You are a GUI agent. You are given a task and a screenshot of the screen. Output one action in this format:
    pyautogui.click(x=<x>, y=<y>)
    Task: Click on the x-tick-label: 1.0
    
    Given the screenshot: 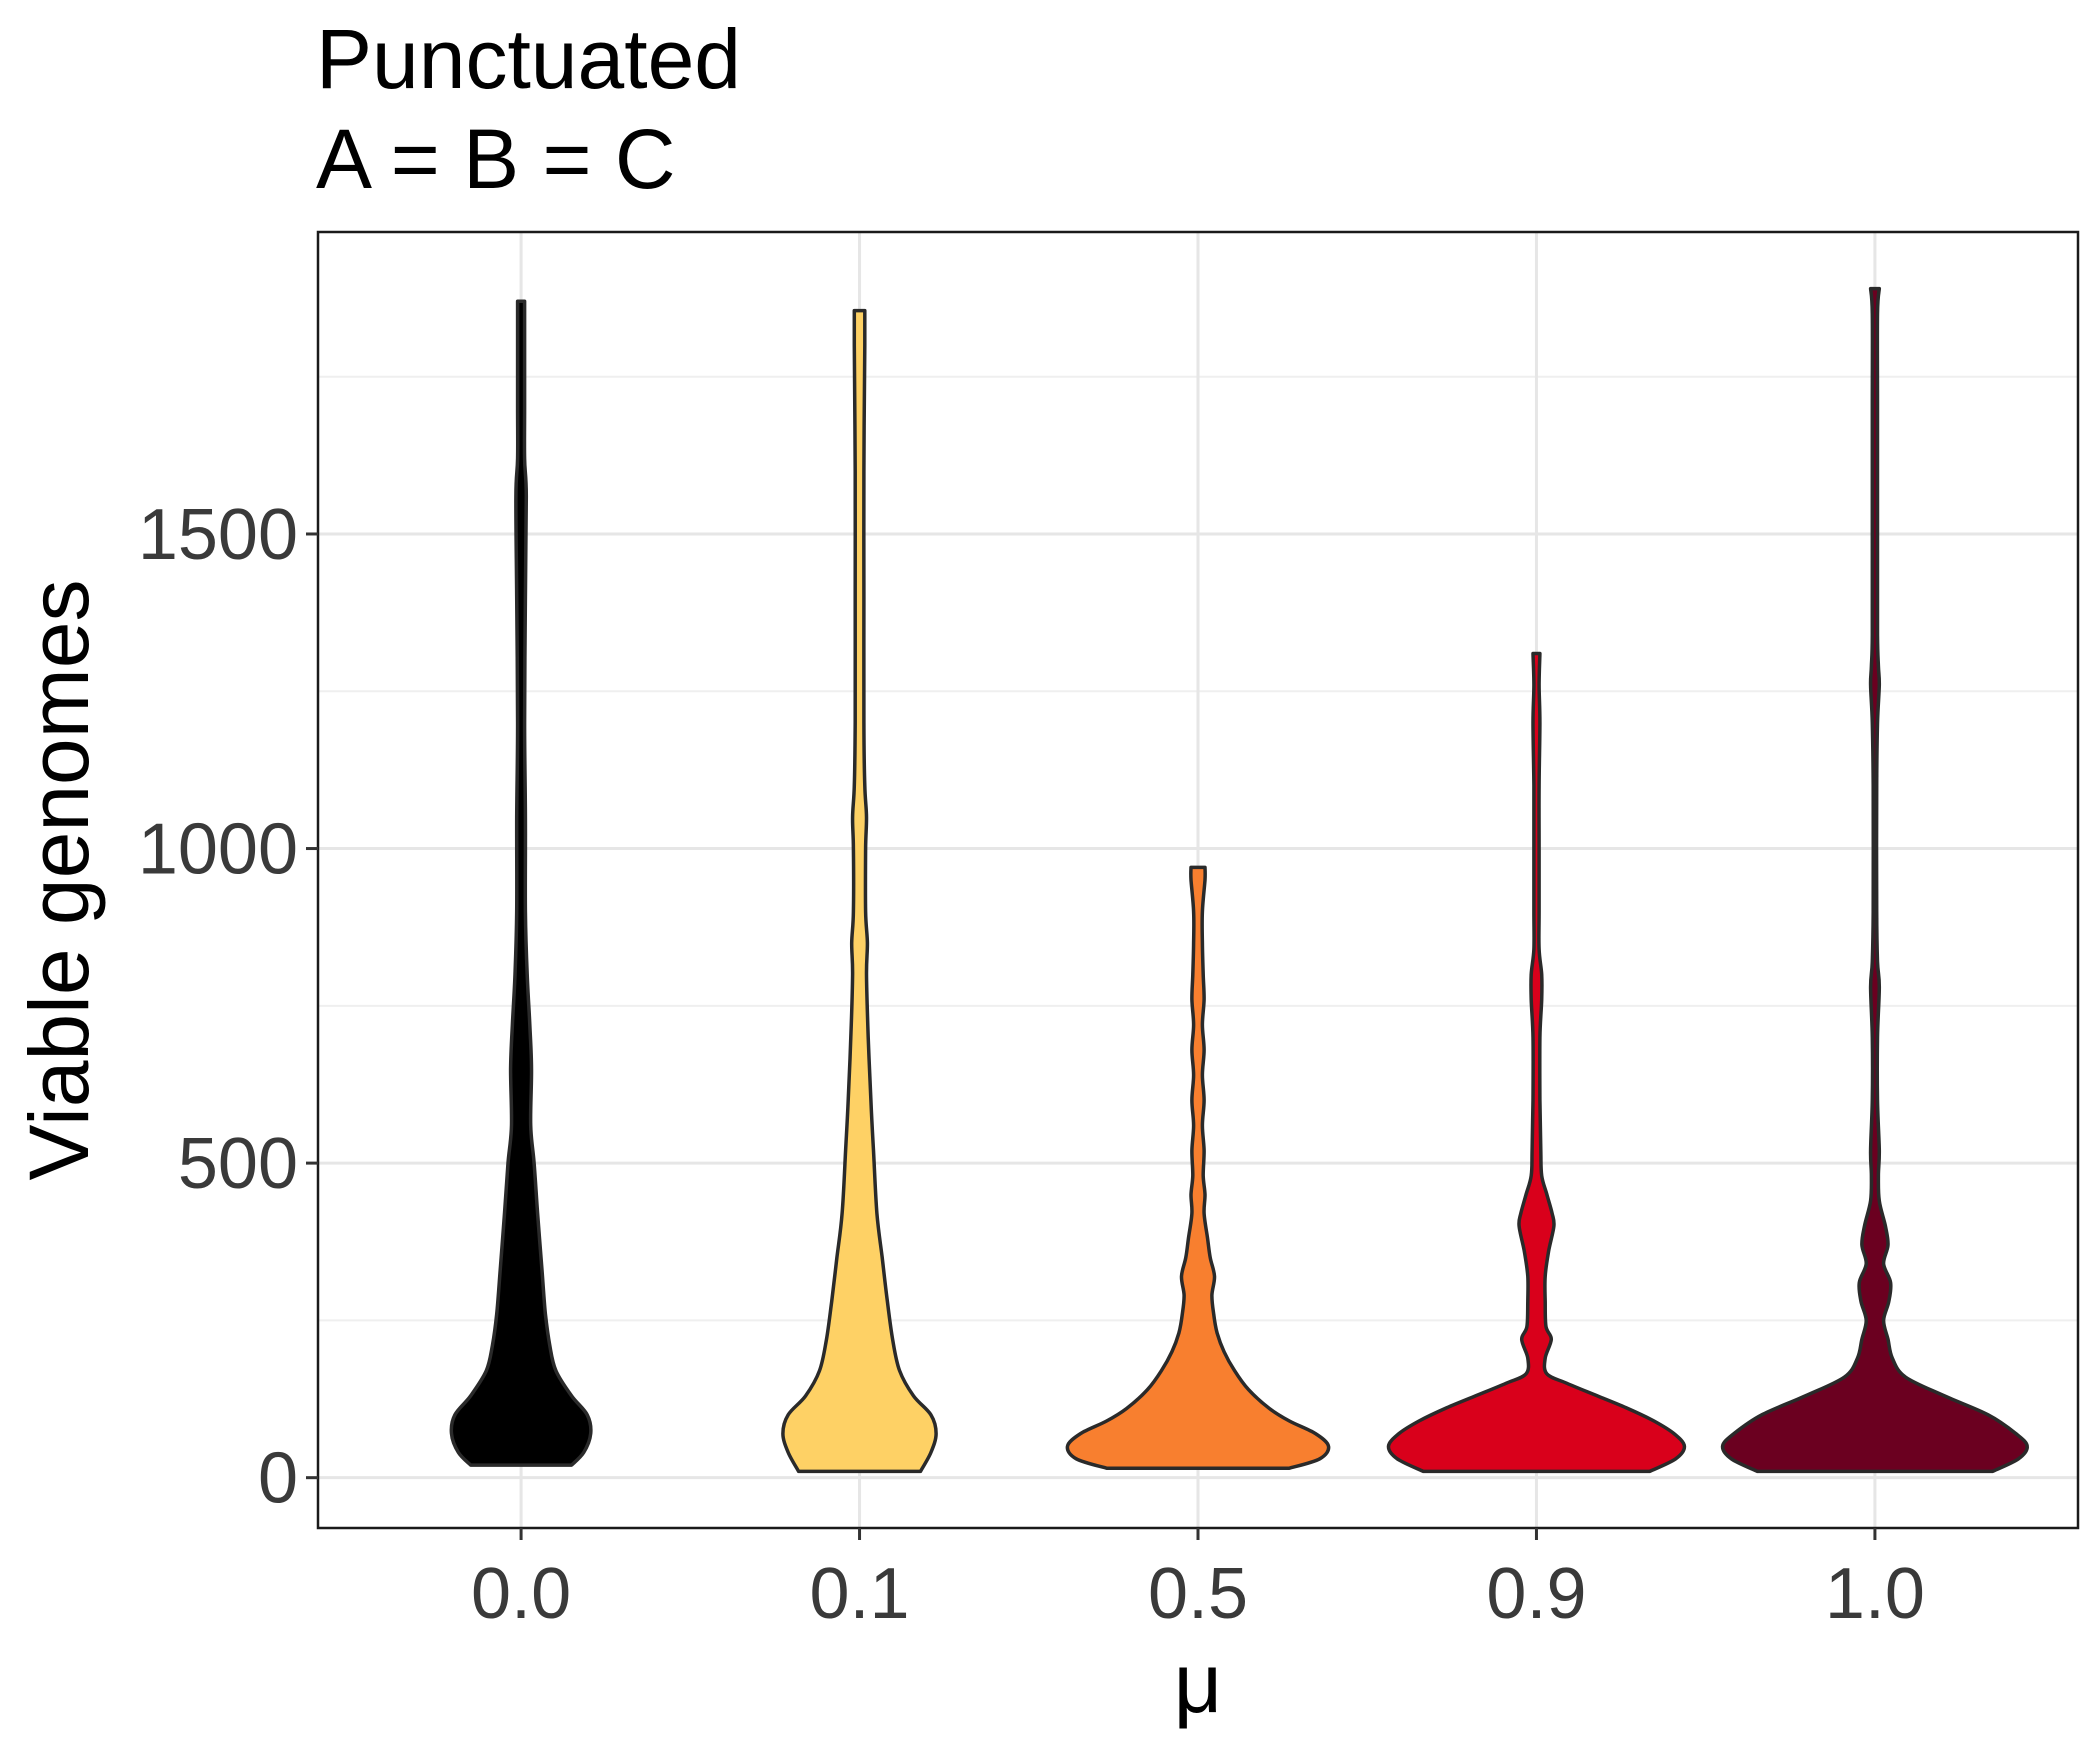 What is the action you would take?
    pyautogui.click(x=1875, y=1594)
    